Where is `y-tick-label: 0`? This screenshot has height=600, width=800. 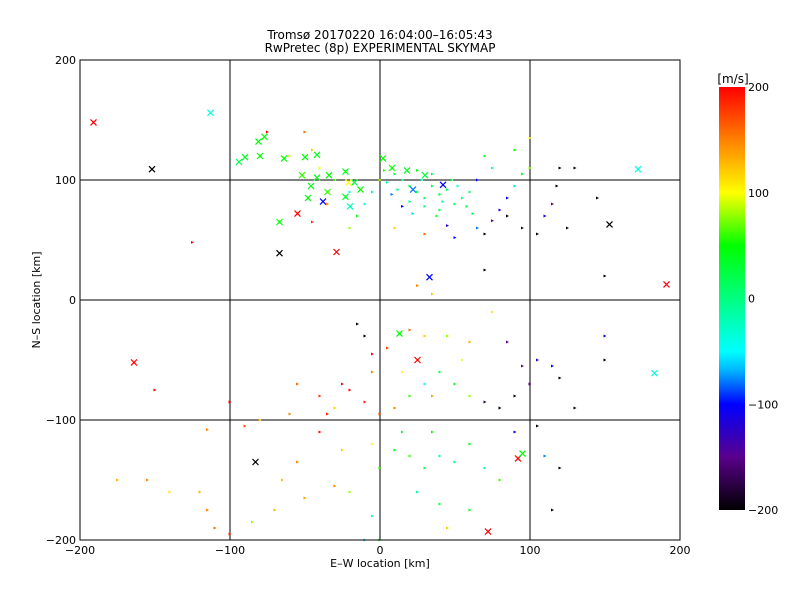 y-tick-label: 0 is located at coordinates (72, 300).